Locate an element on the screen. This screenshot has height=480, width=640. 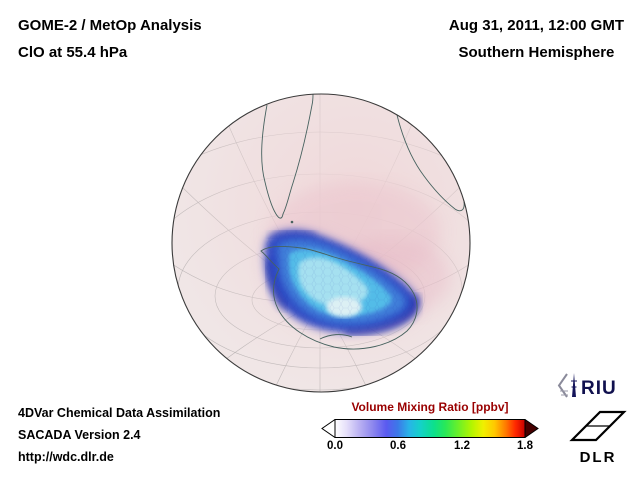
dlr-logo: DLR is located at coordinates (598, 438).